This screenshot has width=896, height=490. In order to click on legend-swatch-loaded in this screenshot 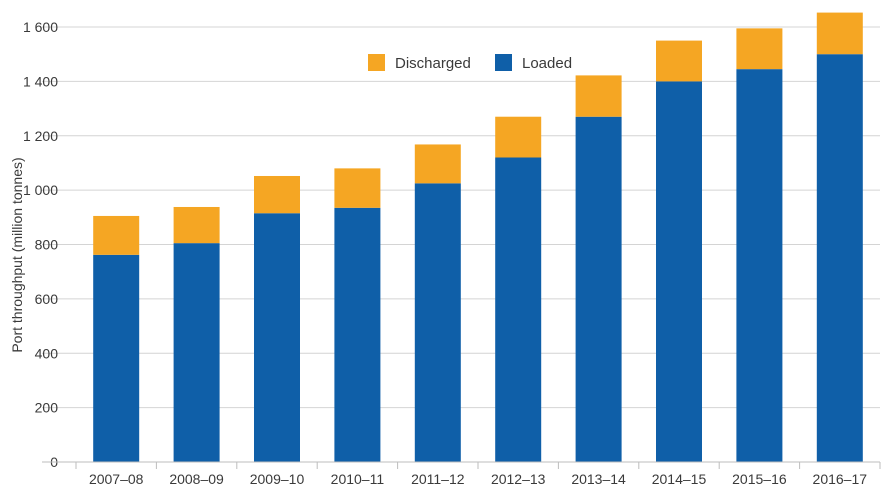, I will do `click(503, 62)`.